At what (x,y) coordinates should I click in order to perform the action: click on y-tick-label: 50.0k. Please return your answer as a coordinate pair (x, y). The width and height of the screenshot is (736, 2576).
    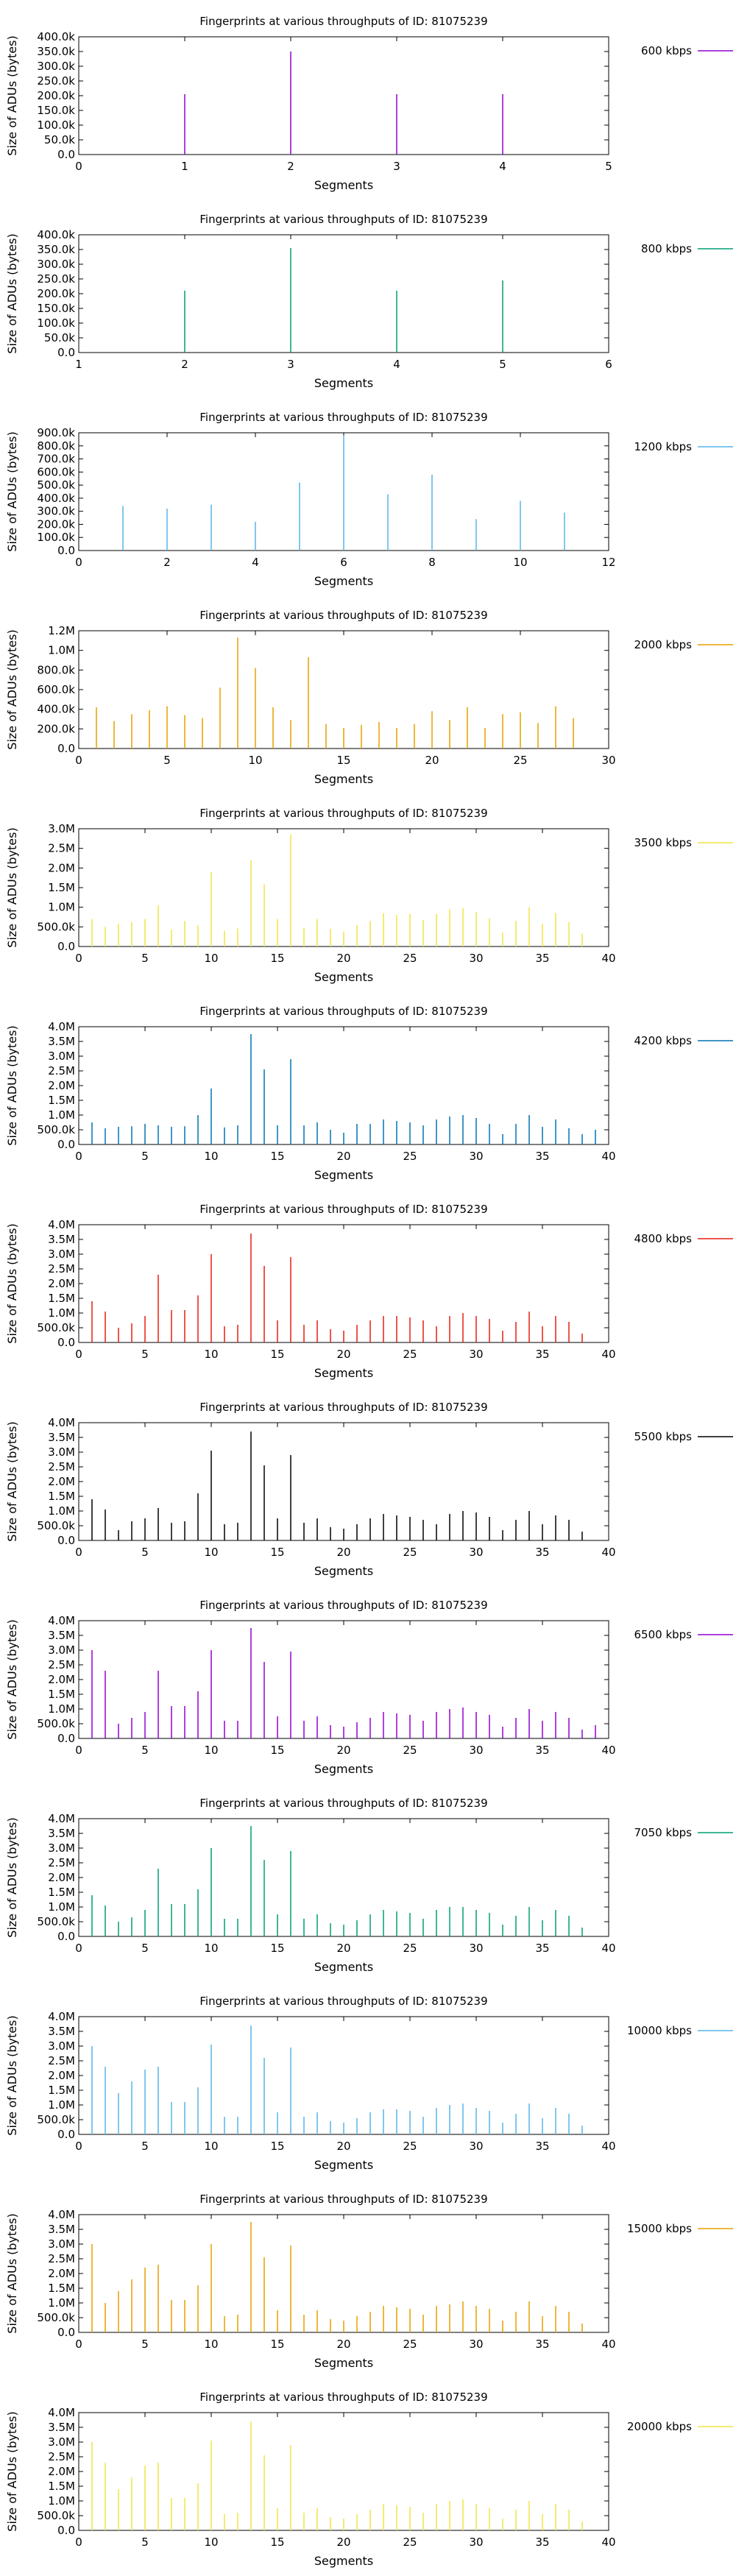
    Looking at the image, I should click on (59, 337).